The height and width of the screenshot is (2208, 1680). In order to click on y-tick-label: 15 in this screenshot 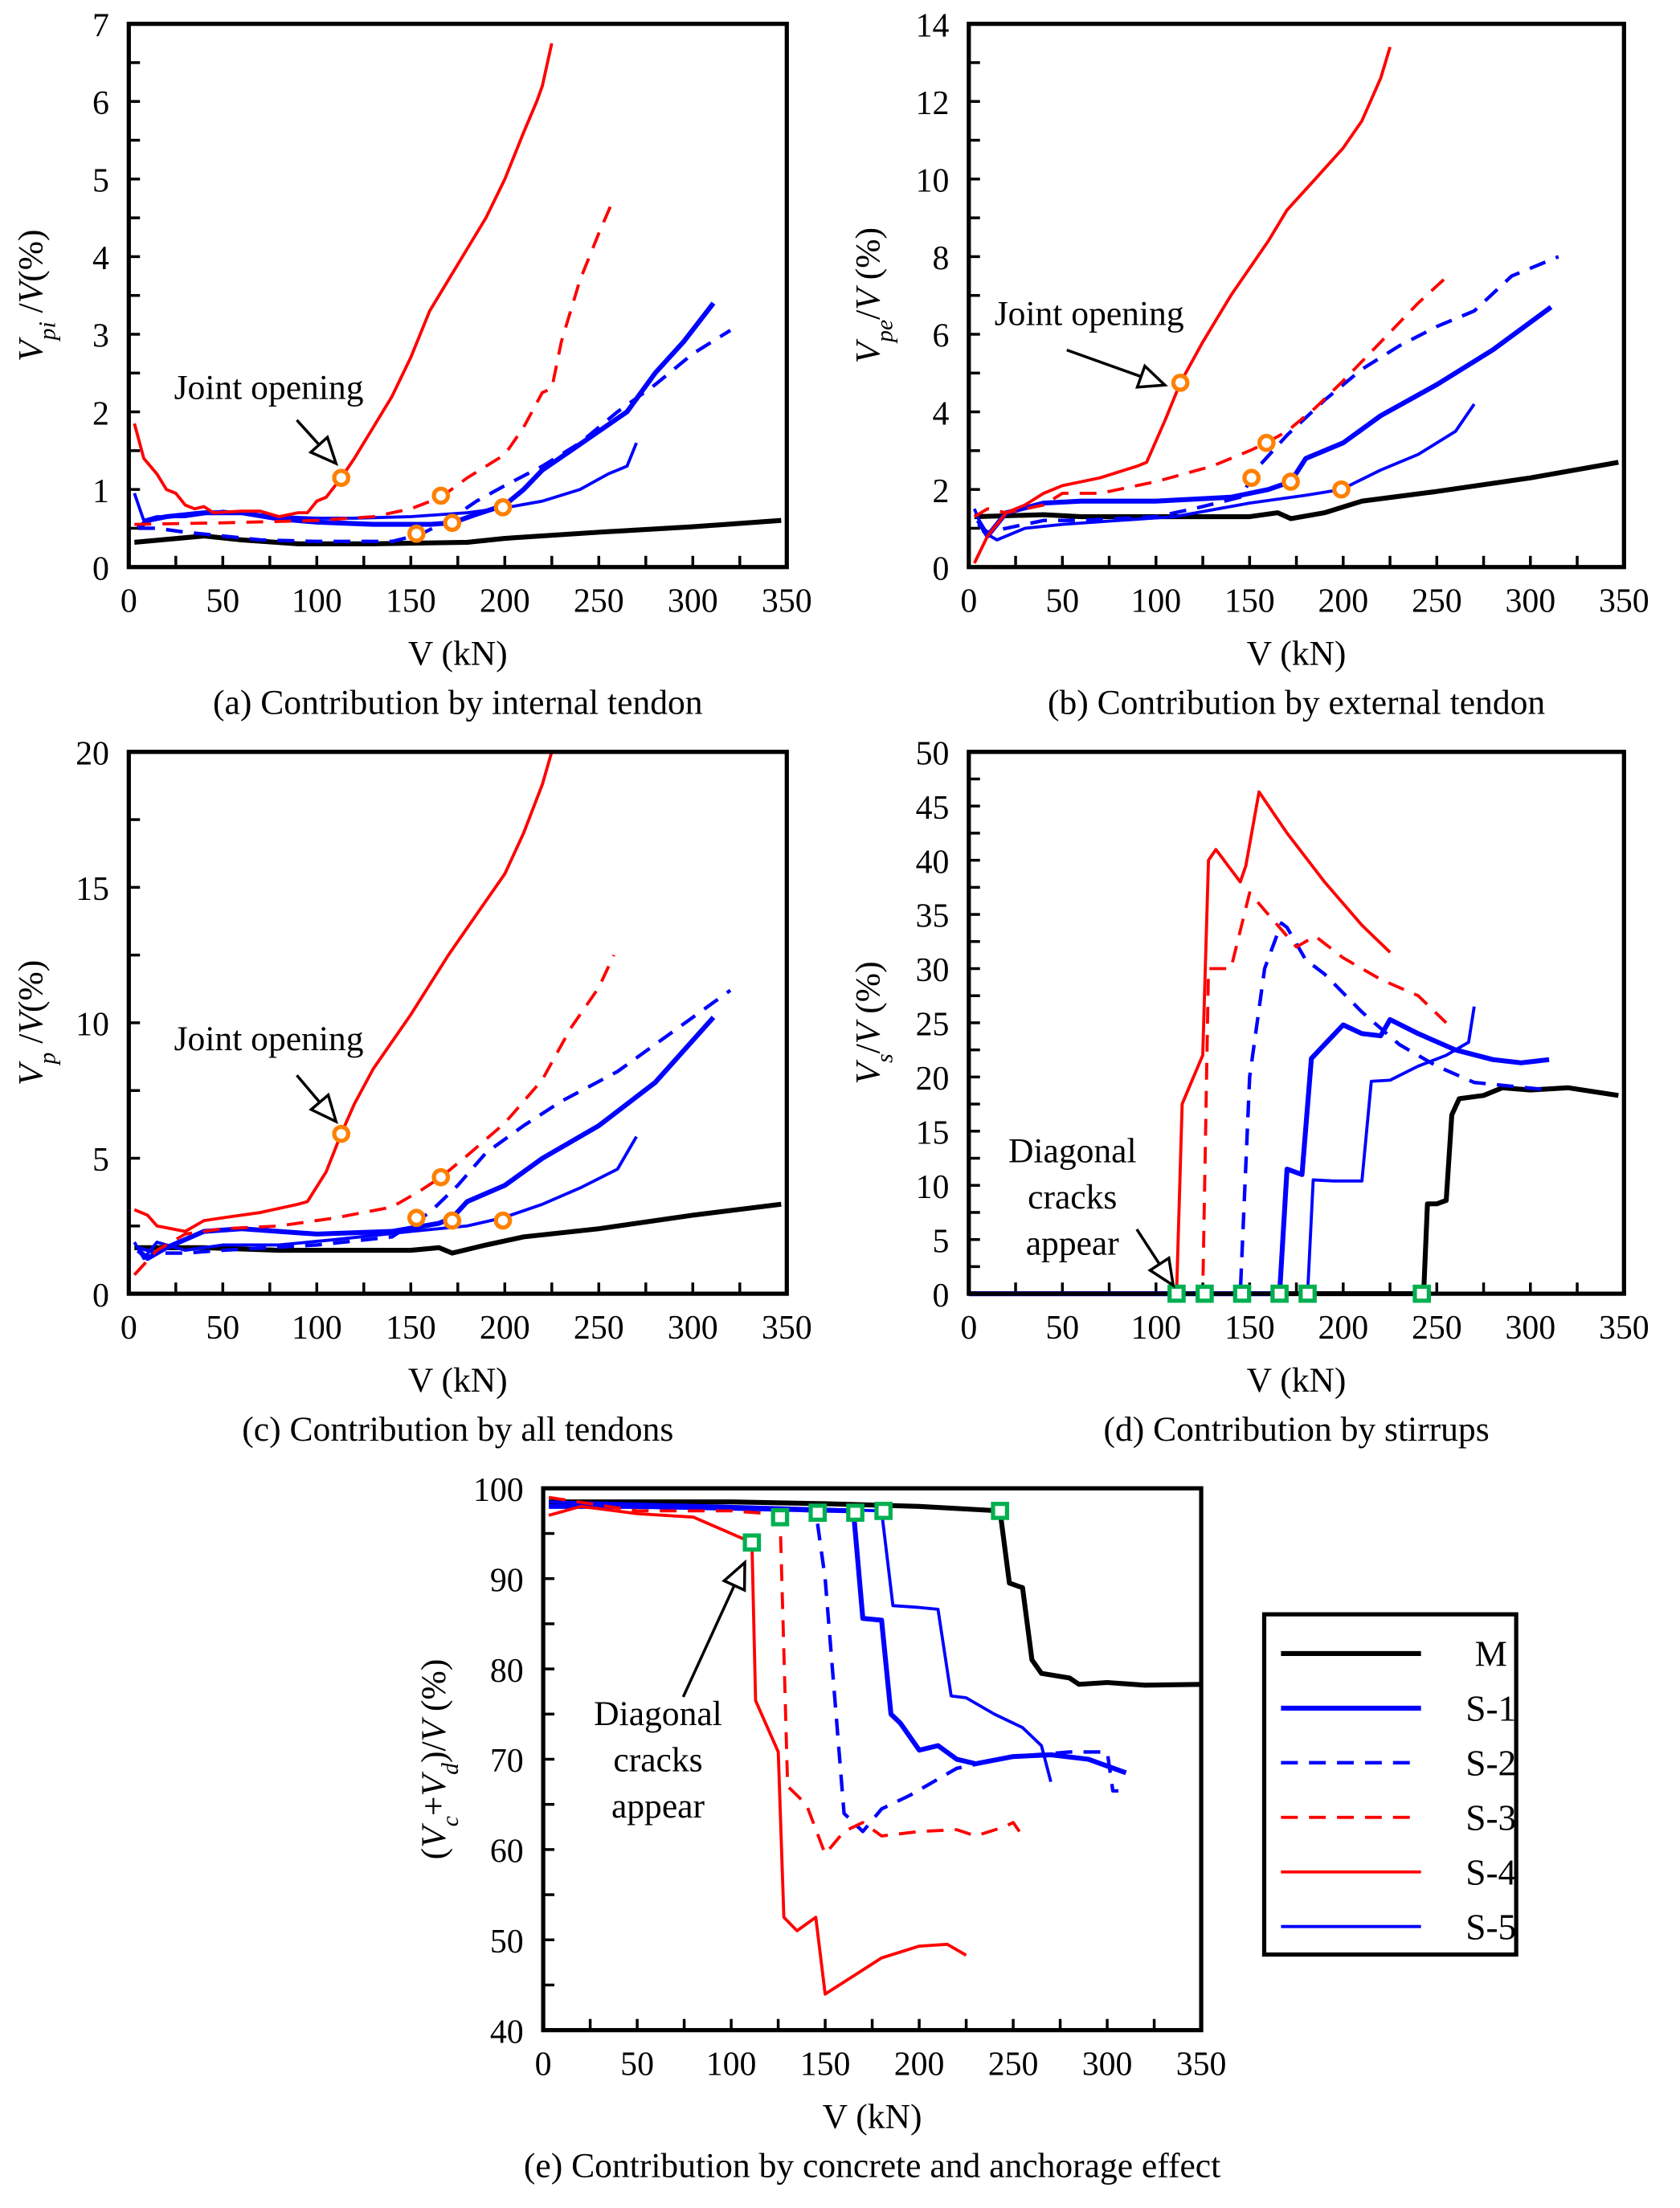, I will do `click(93, 889)`.